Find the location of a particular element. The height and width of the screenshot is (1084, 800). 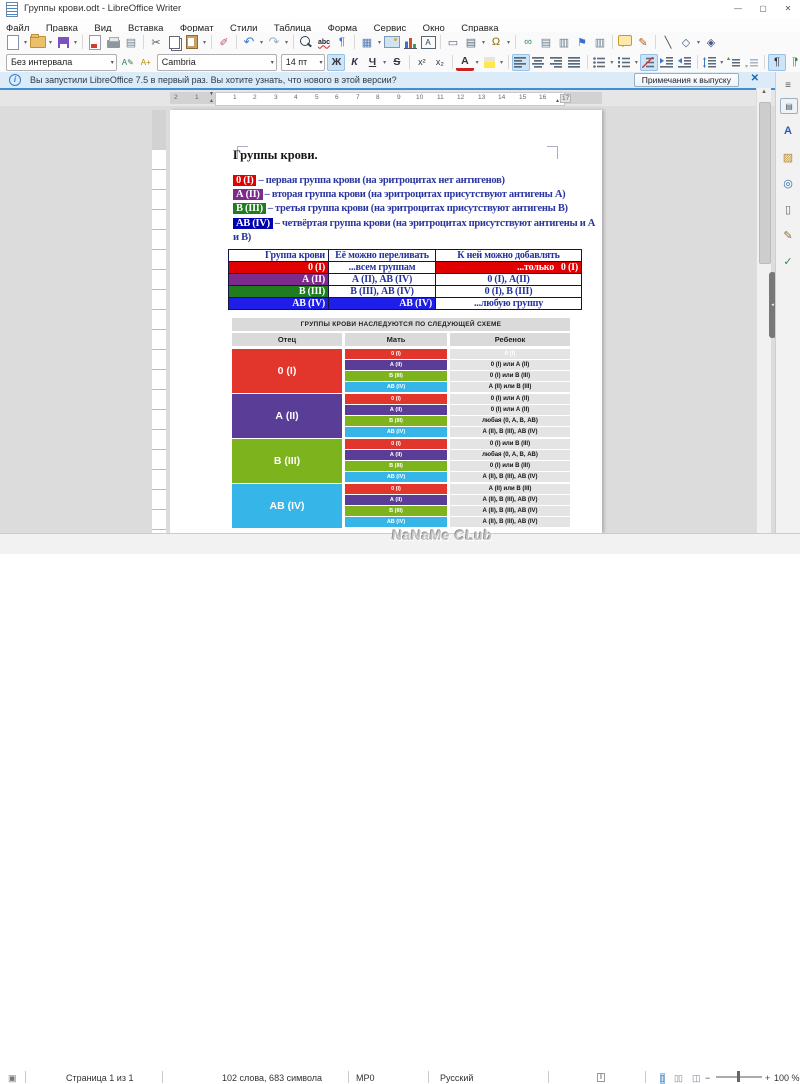

menu-view: Вид is located at coordinates (103, 28).